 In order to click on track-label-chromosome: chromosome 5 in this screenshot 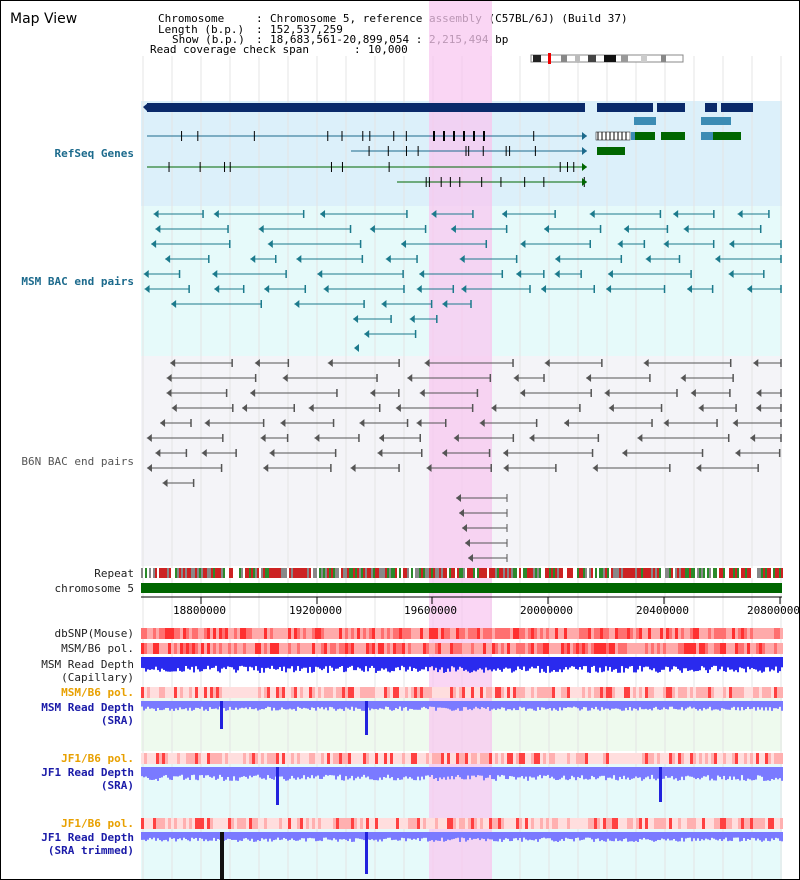, I will do `click(94, 588)`.